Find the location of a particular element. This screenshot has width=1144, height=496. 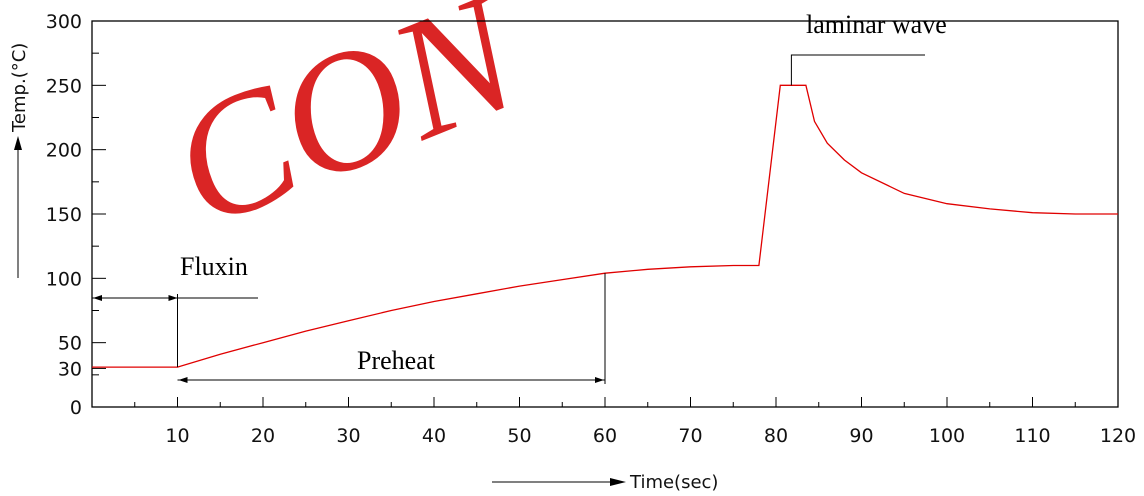

fluxin-annotation is located at coordinates (175, 331).